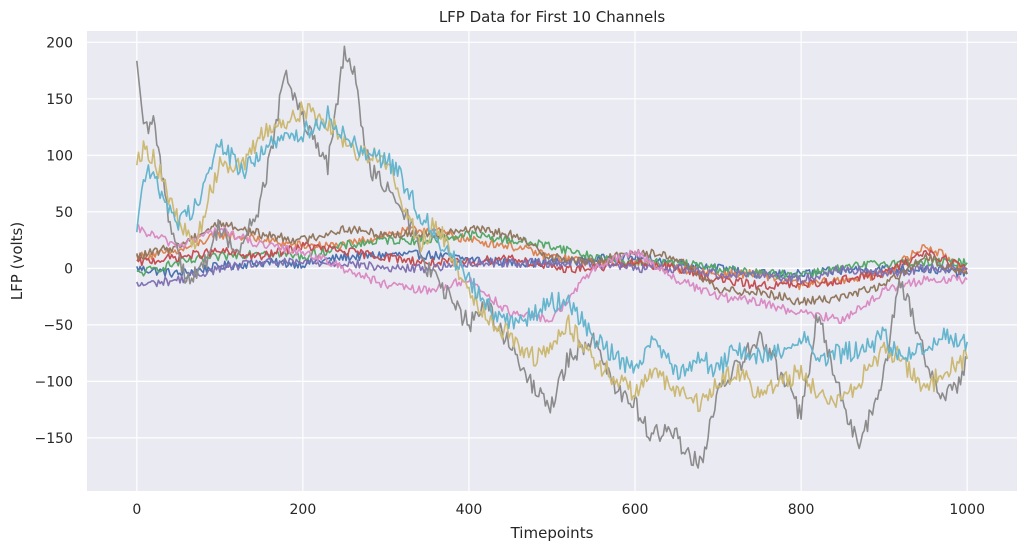 Image resolution: width=1025 pixels, height=551 pixels. What do you see at coordinates (59, 156) in the screenshot?
I see `y-tick-label: 100` at bounding box center [59, 156].